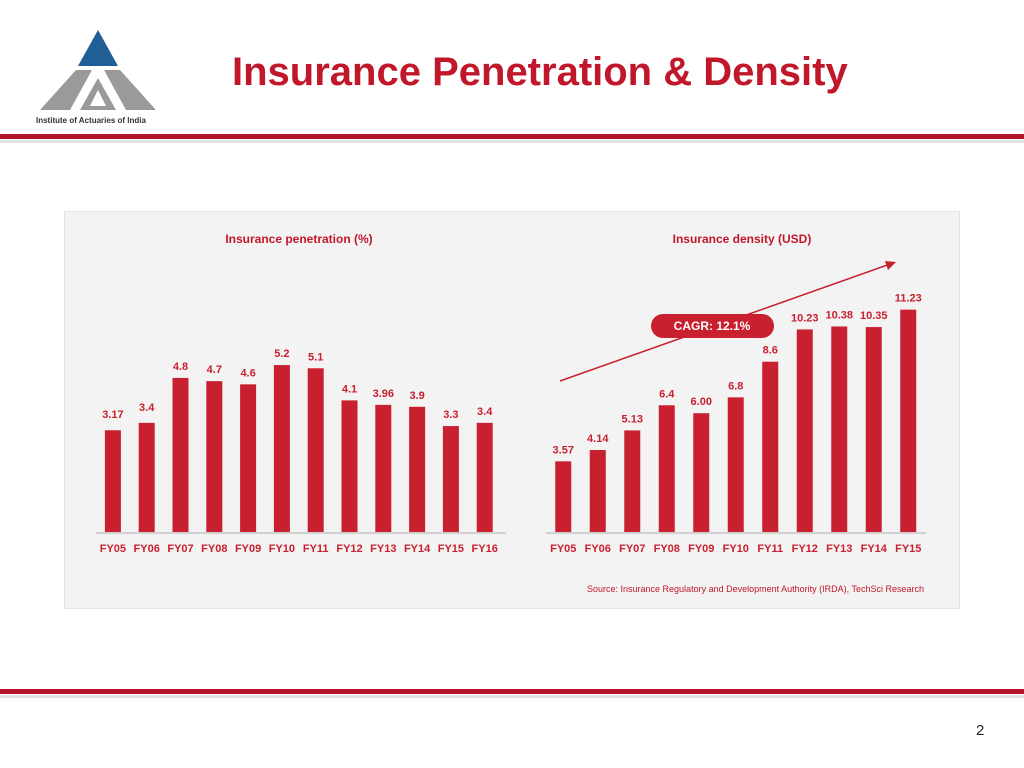  What do you see at coordinates (805, 549) in the screenshot?
I see `chart-1-category-label: FY12` at bounding box center [805, 549].